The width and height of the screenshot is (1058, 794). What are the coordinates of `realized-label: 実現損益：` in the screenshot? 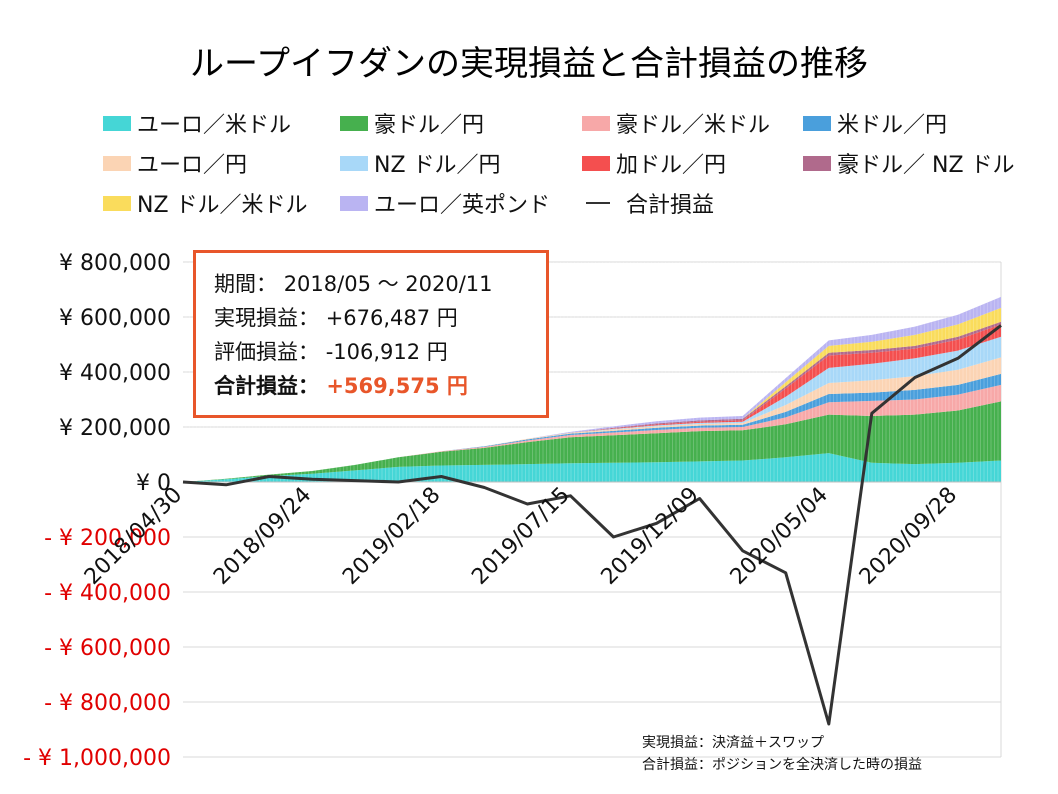 It's located at (266, 318).